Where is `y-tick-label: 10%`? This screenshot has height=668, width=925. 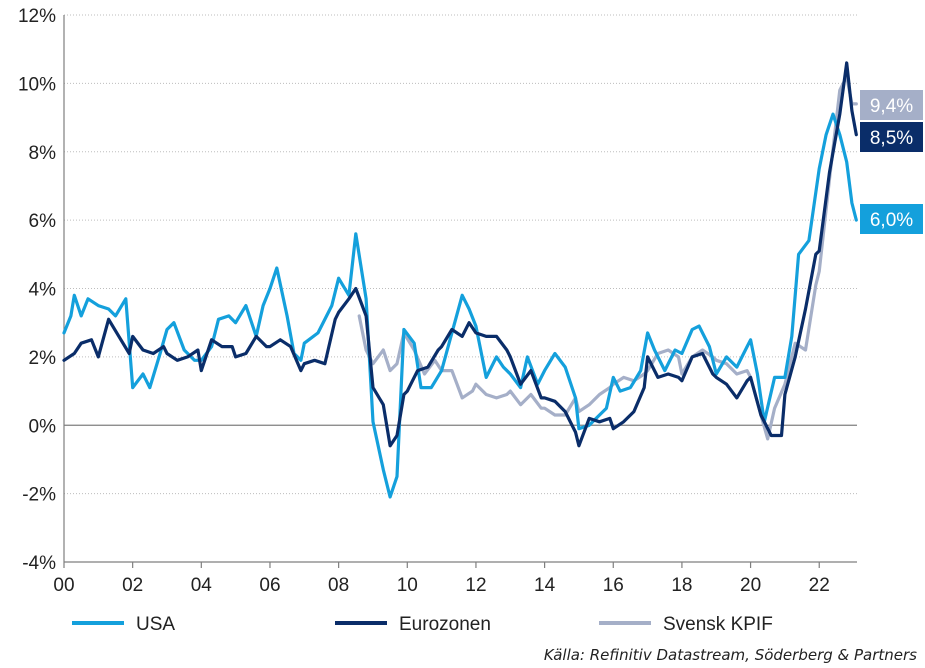
y-tick-label: 10% is located at coordinates (37, 84).